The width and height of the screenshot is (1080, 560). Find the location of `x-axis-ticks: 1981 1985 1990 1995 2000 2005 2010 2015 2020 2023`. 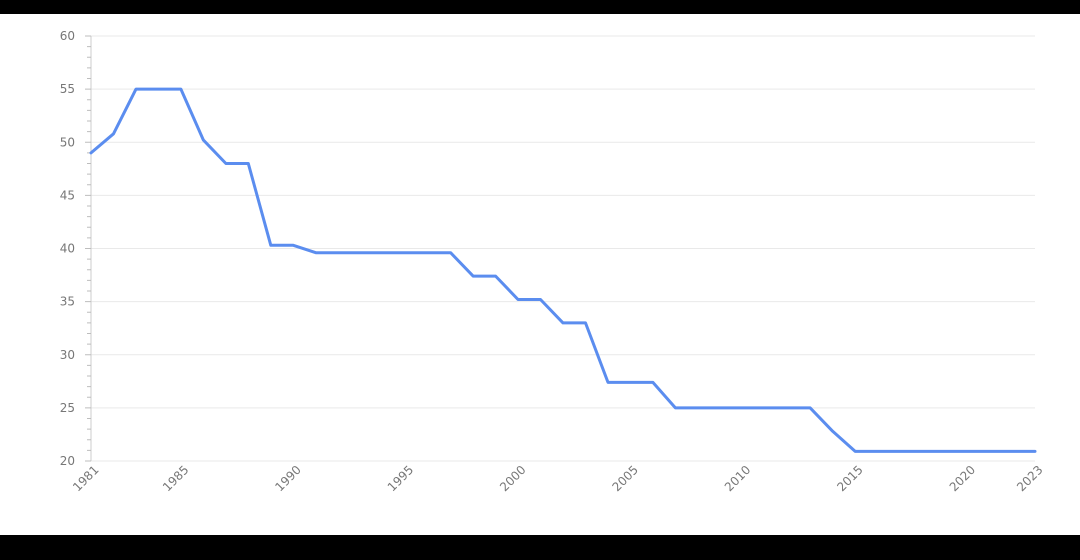

x-axis-ticks: 1981 1985 1990 1995 2000 2005 2010 2015 2020 2023 is located at coordinates (557, 478).